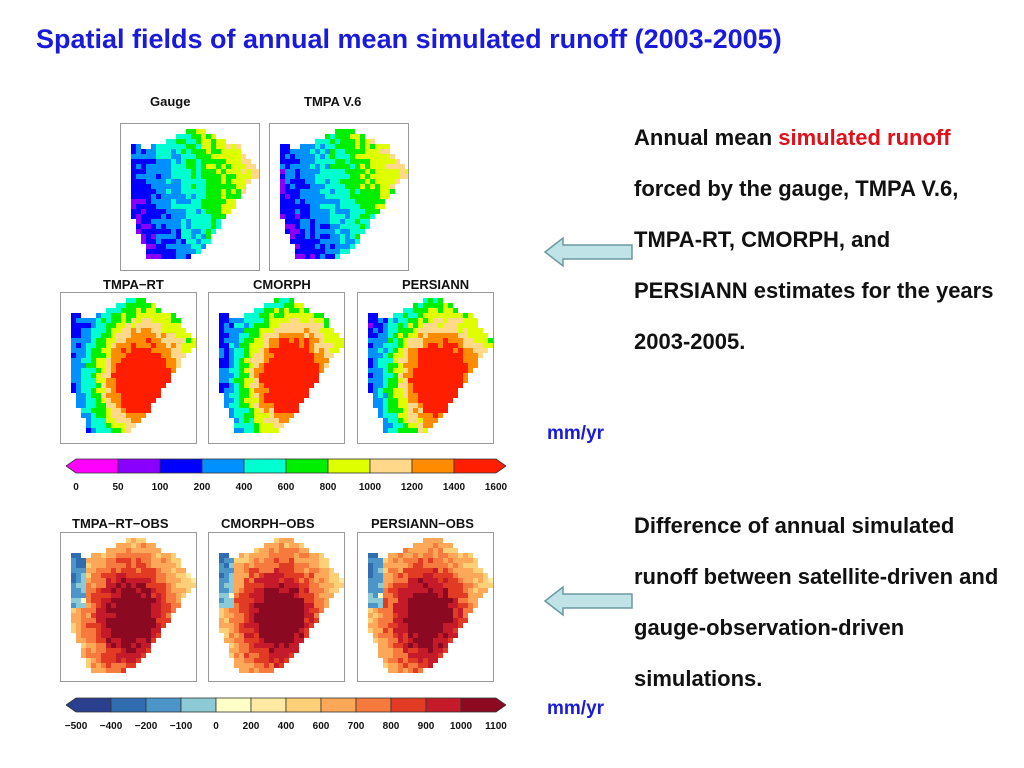 The width and height of the screenshot is (1024, 768). Describe the element at coordinates (576, 708) in the screenshot. I see `diff-unit-label: mm/yr` at that location.